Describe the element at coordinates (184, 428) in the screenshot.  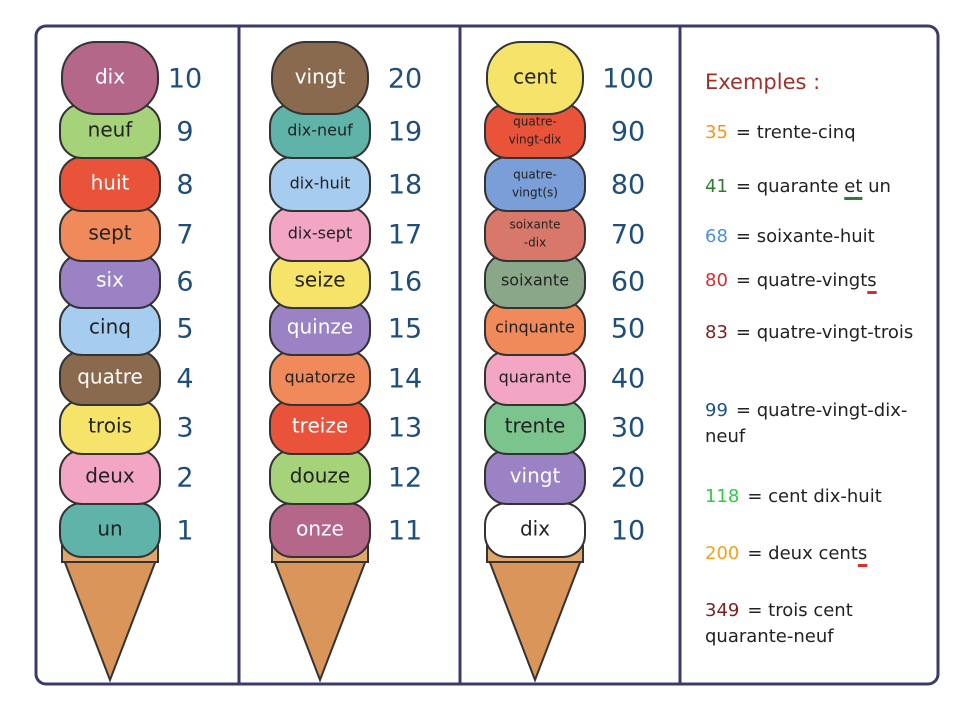
I see `scoop-number: 3` at that location.